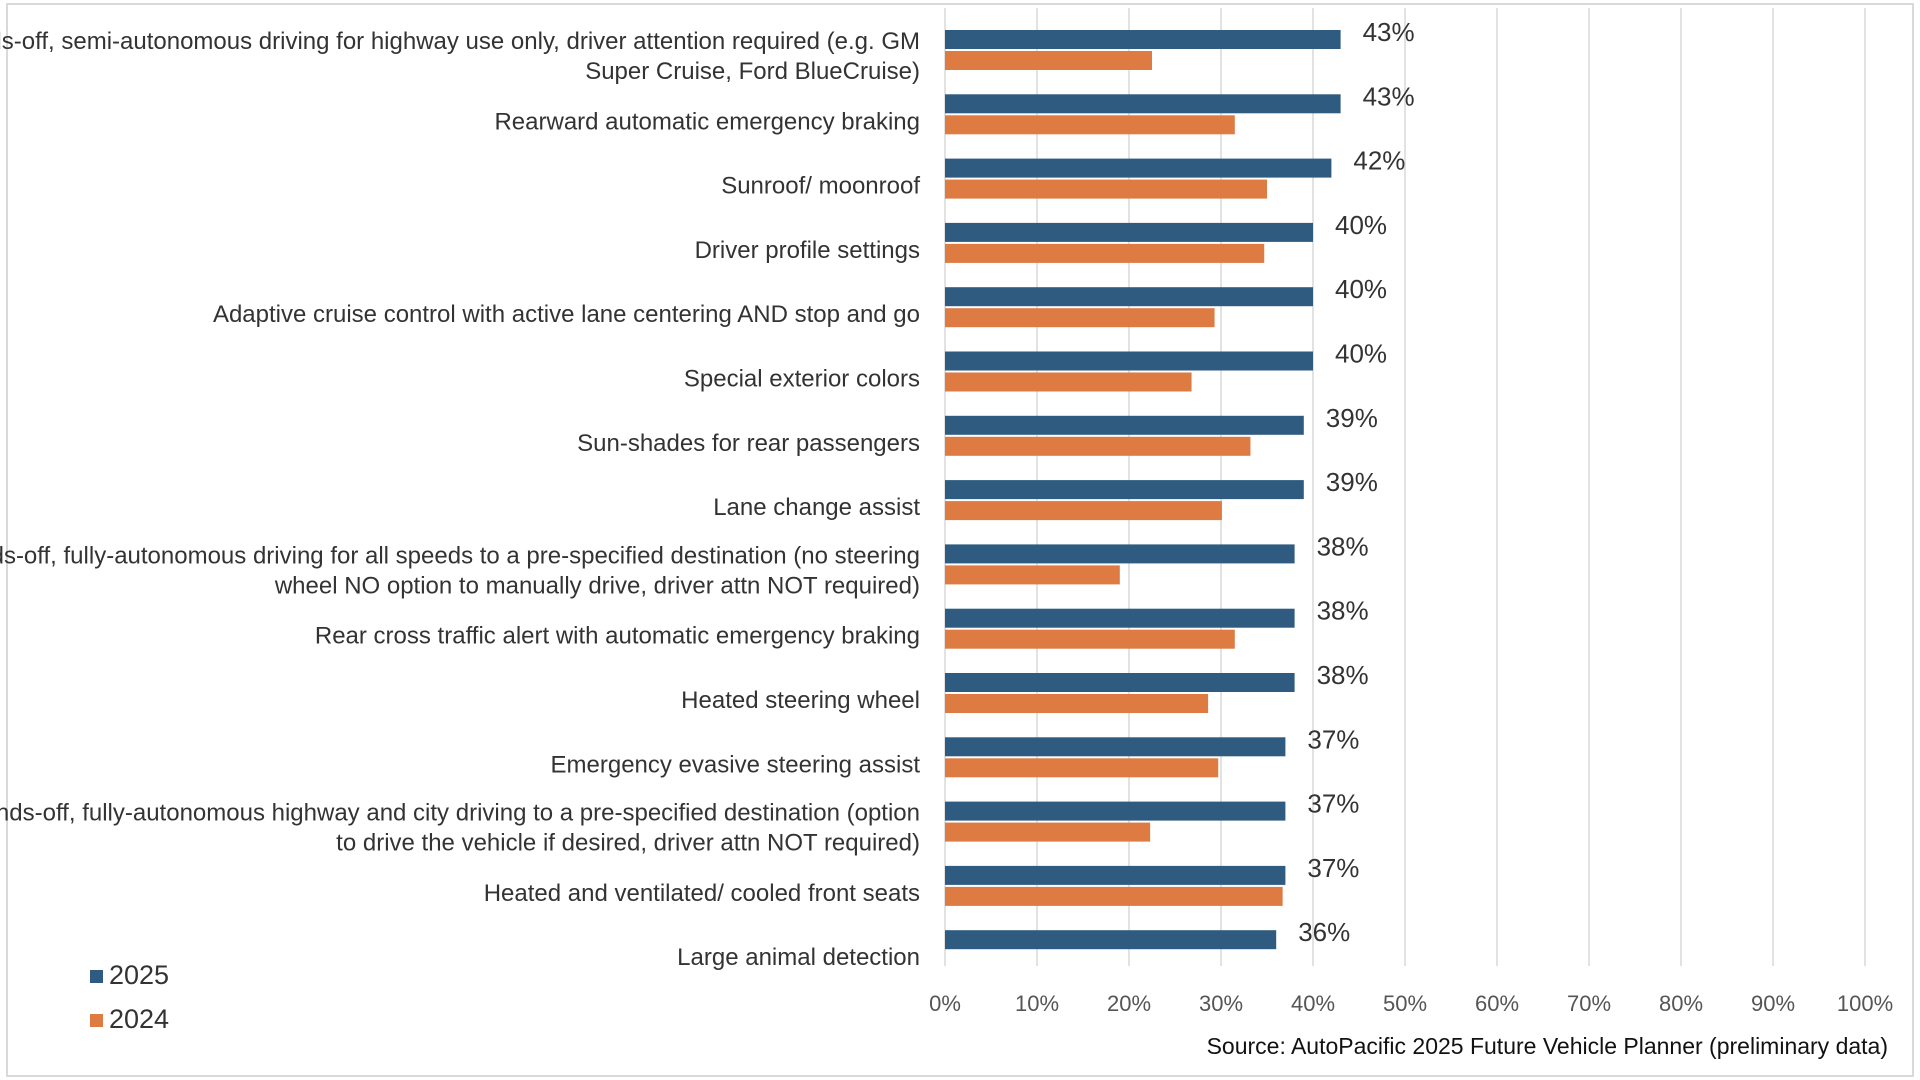  I want to click on category-label: Rearward automatic emergency braking, so click(707, 121).